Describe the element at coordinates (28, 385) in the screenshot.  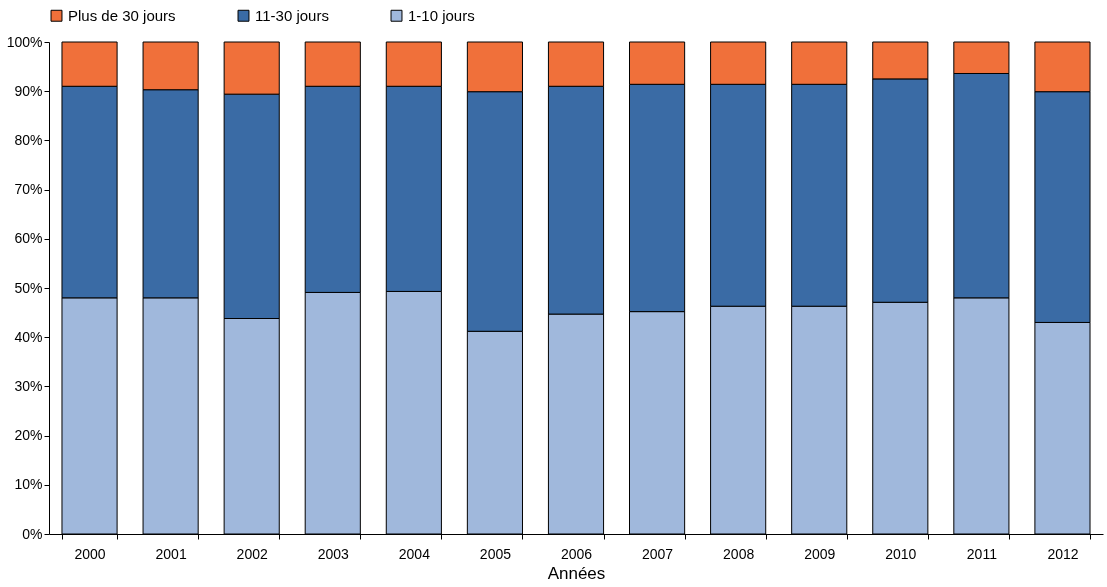
I see `y-tick-label: 30%` at that location.